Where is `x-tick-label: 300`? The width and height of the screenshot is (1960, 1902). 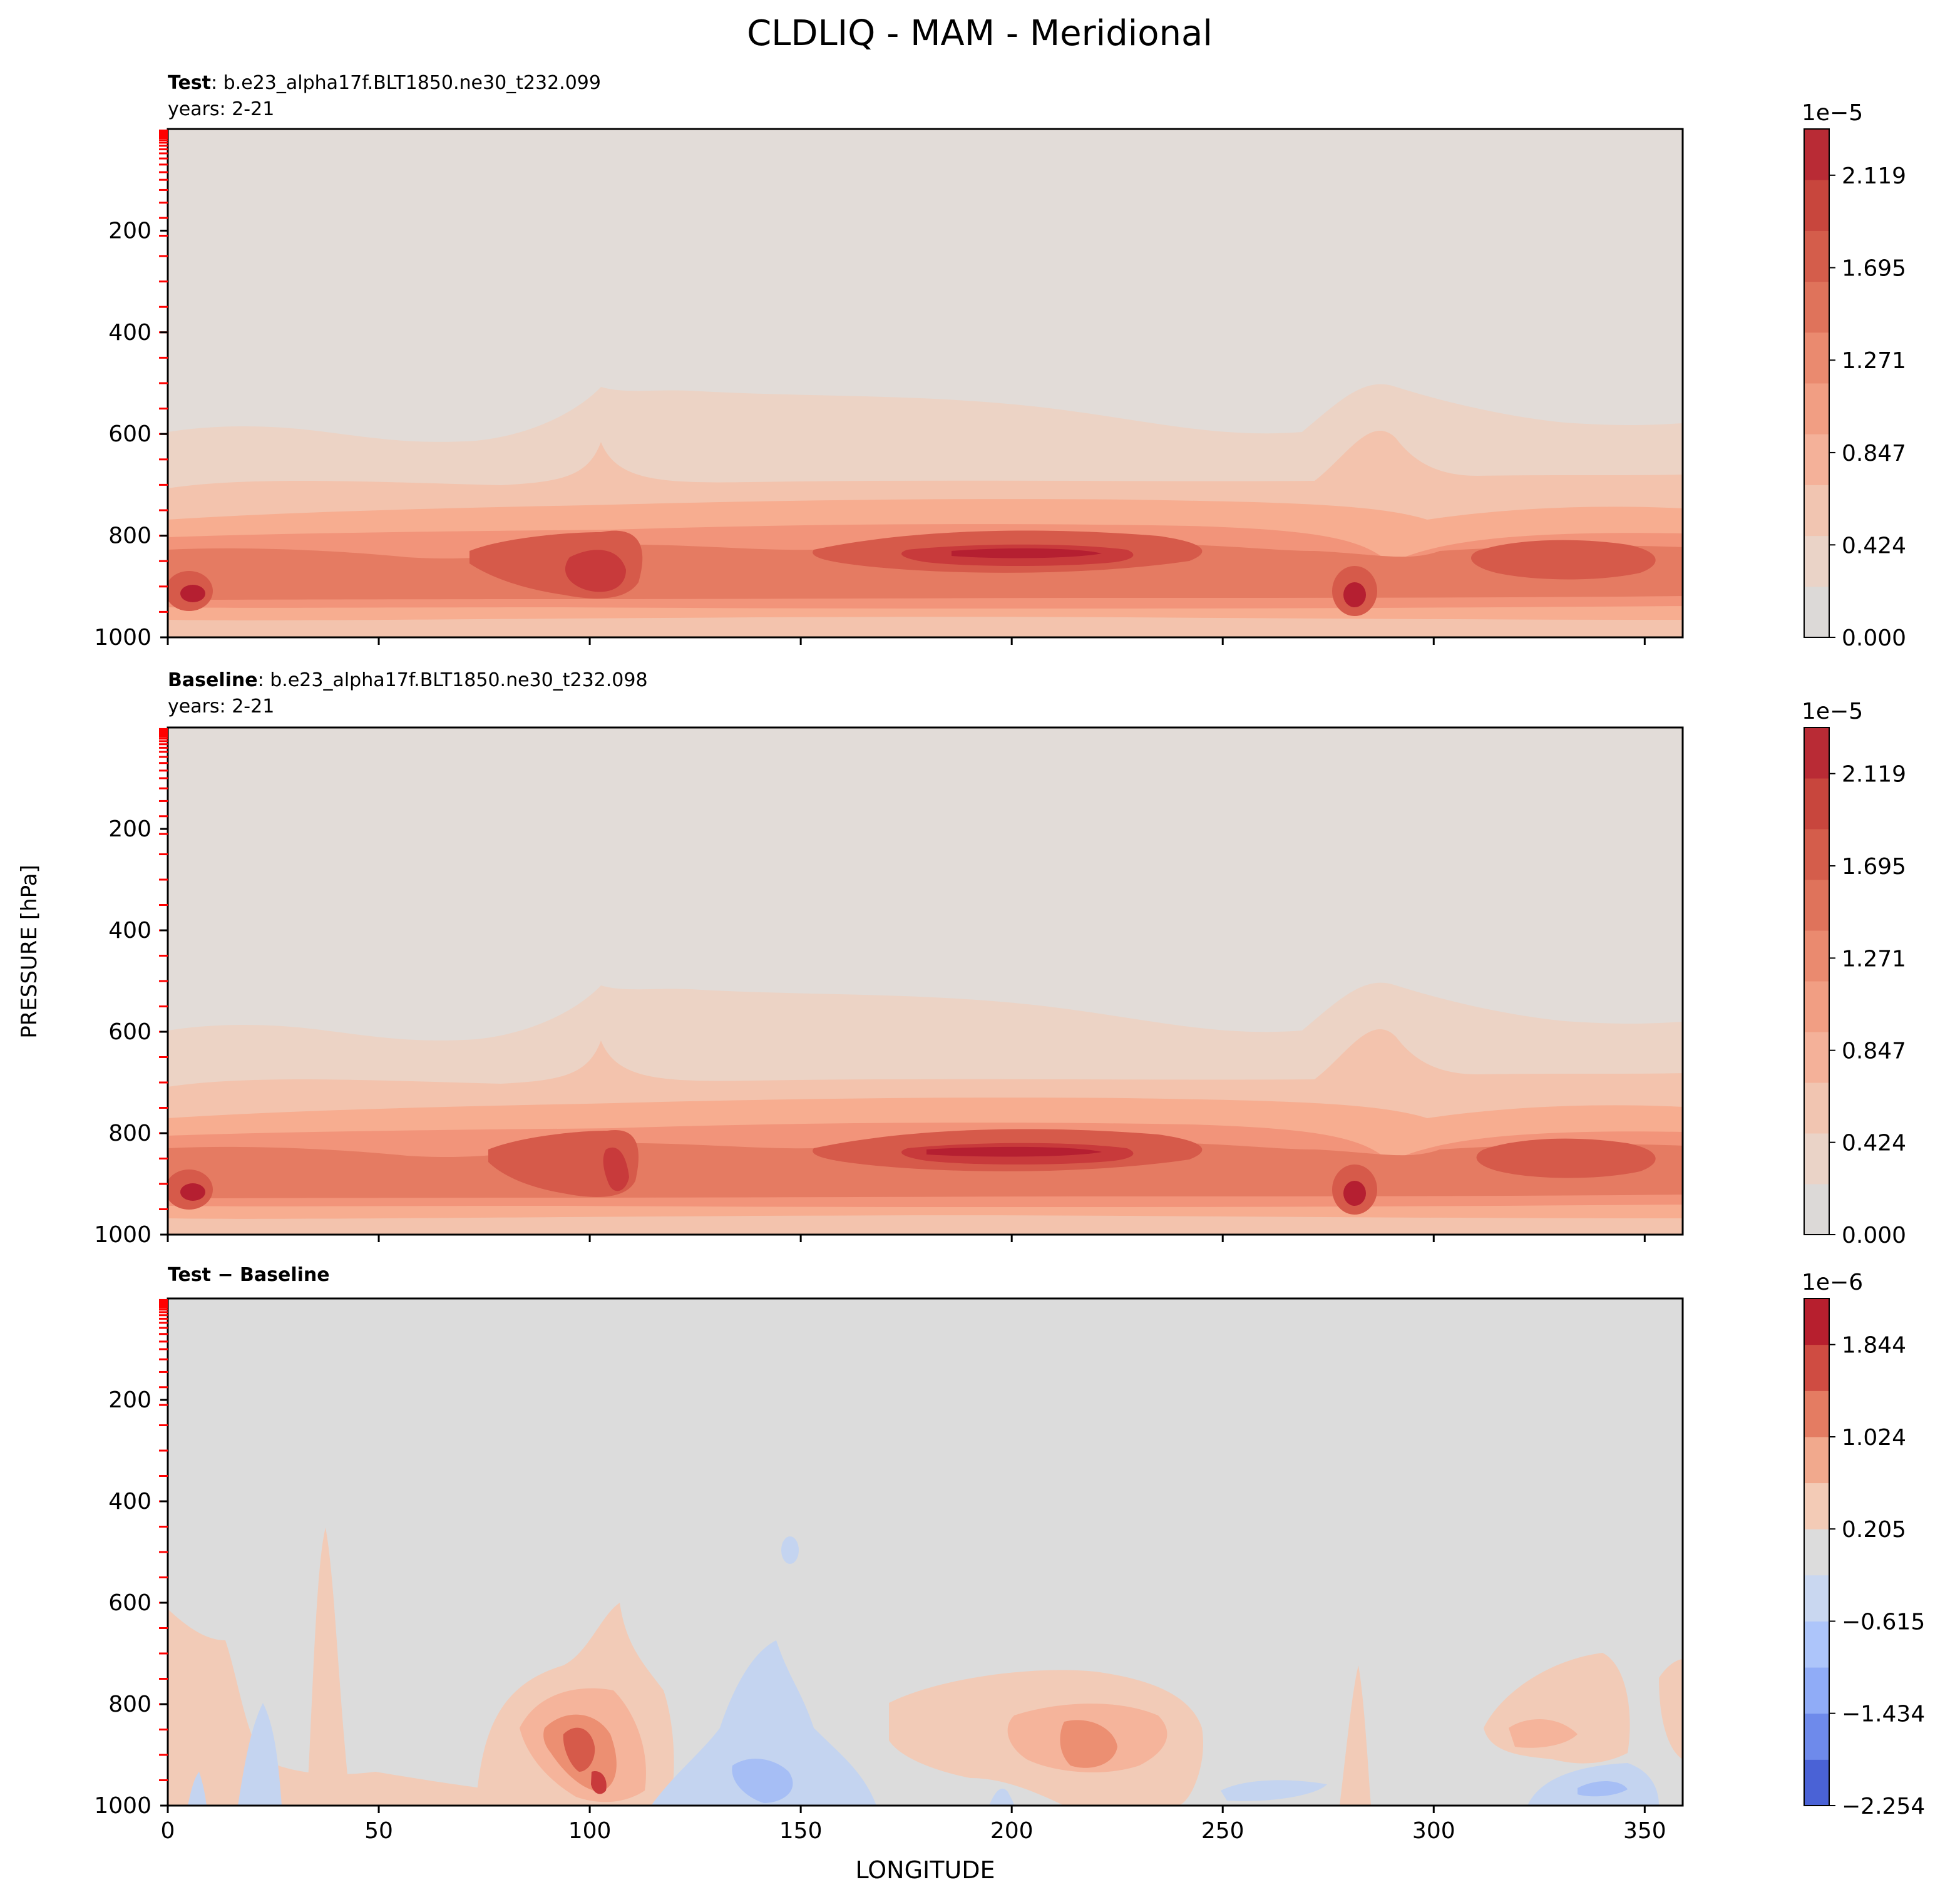
x-tick-label: 300 is located at coordinates (1433, 1831).